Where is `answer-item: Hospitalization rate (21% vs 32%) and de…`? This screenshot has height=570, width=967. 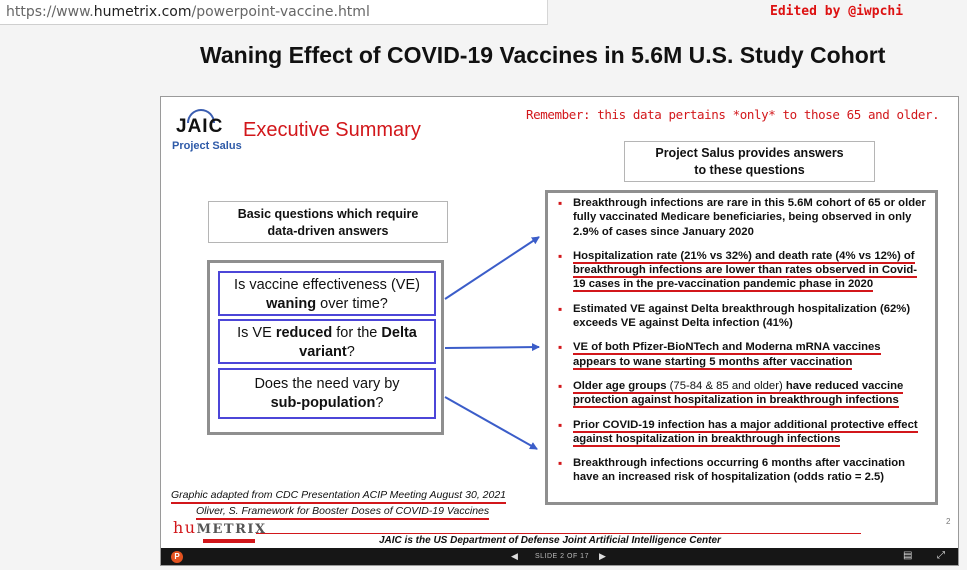 answer-item: Hospitalization rate (21% vs 32%) and de… is located at coordinates (742, 271).